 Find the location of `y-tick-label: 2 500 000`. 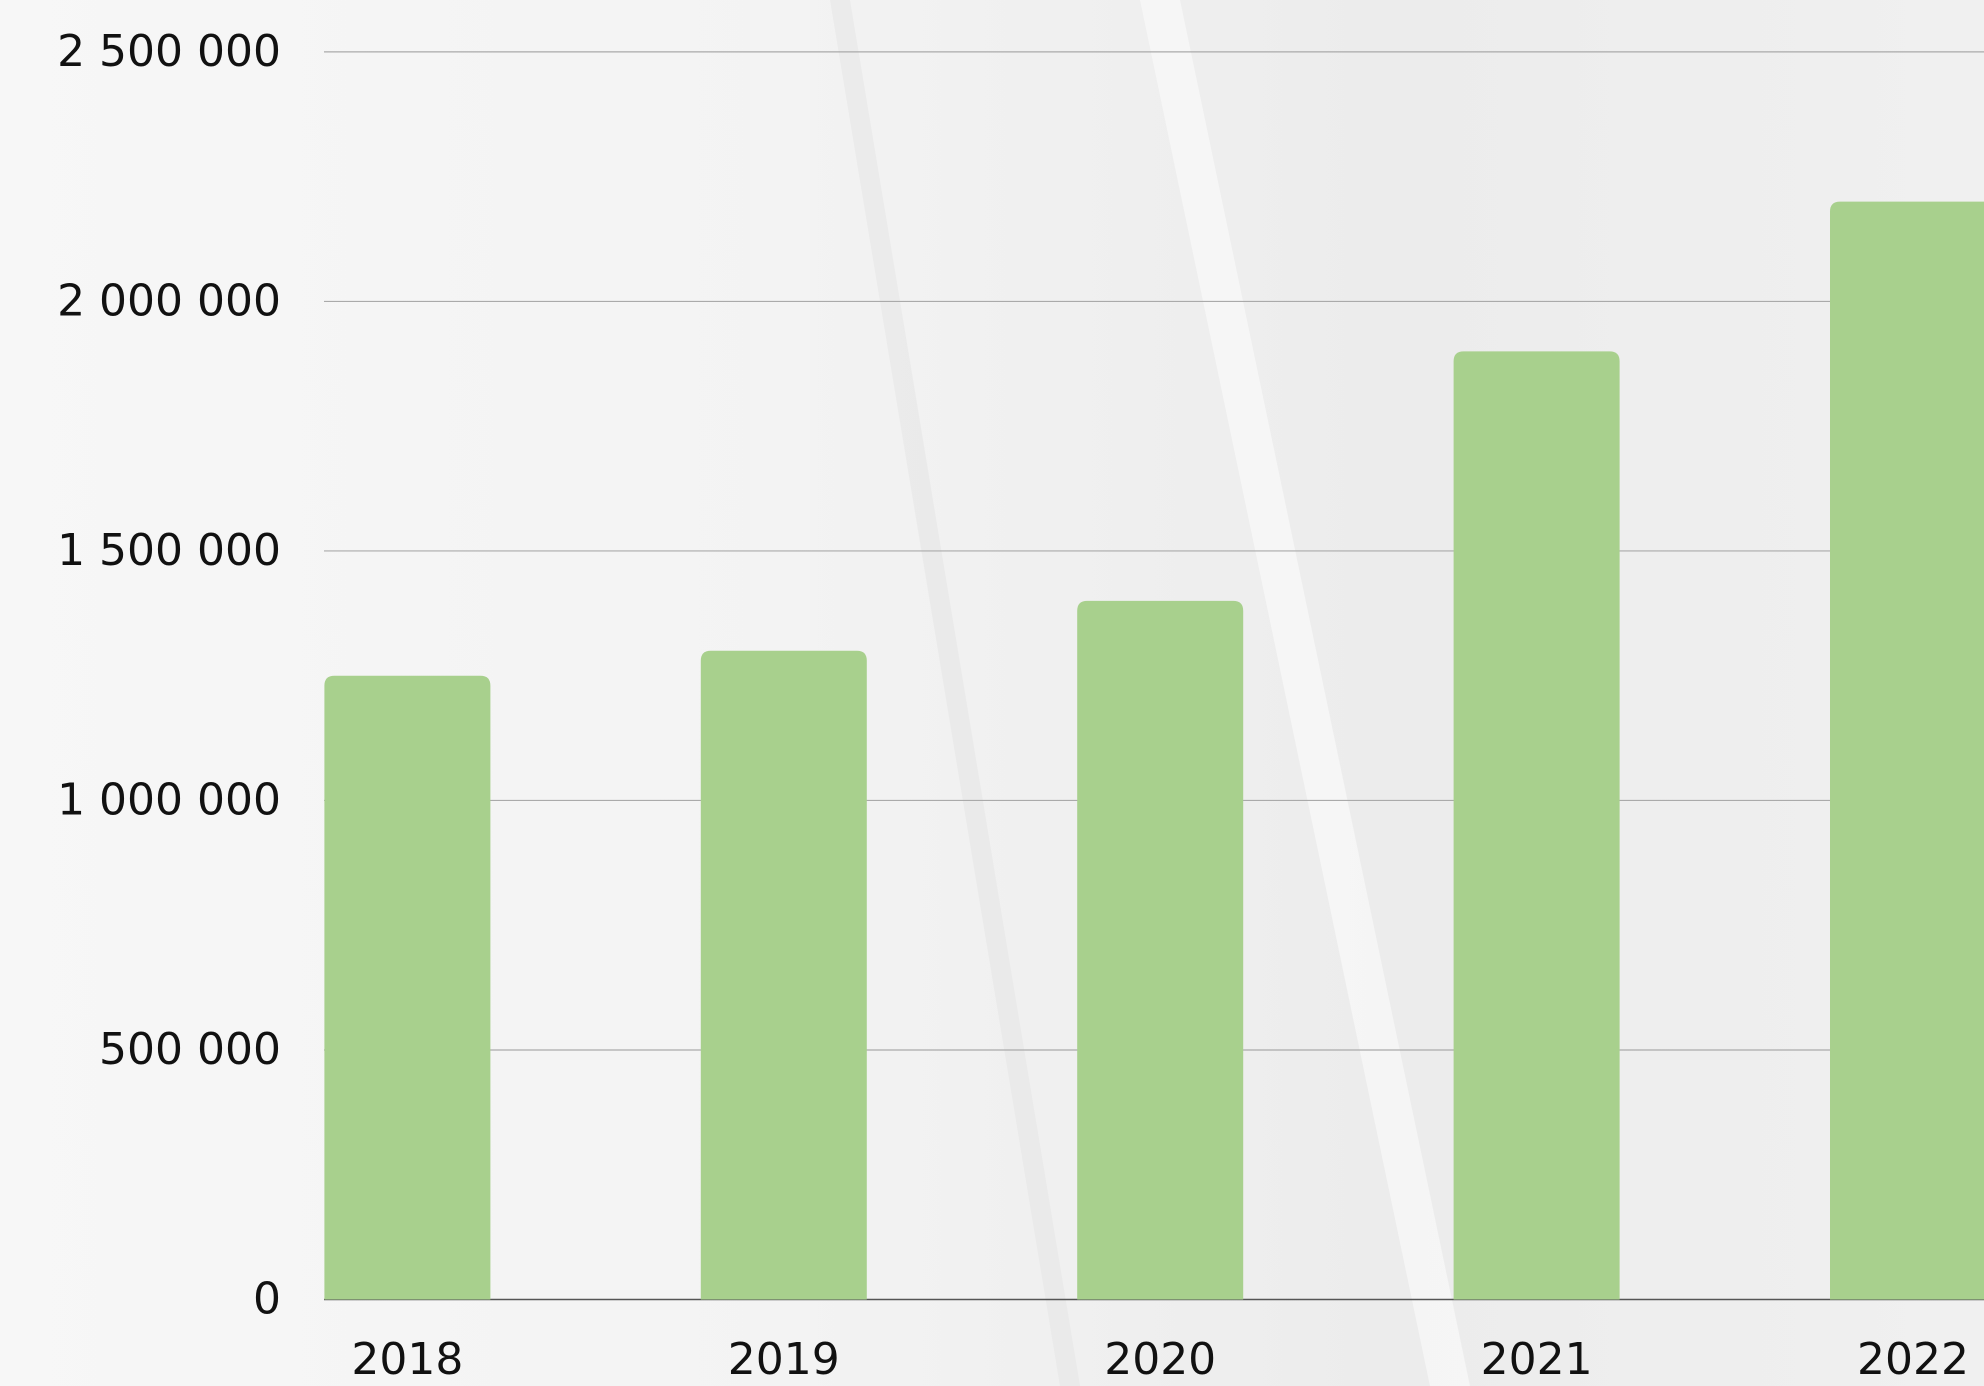

y-tick-label: 2 500 000 is located at coordinates (169, 51).